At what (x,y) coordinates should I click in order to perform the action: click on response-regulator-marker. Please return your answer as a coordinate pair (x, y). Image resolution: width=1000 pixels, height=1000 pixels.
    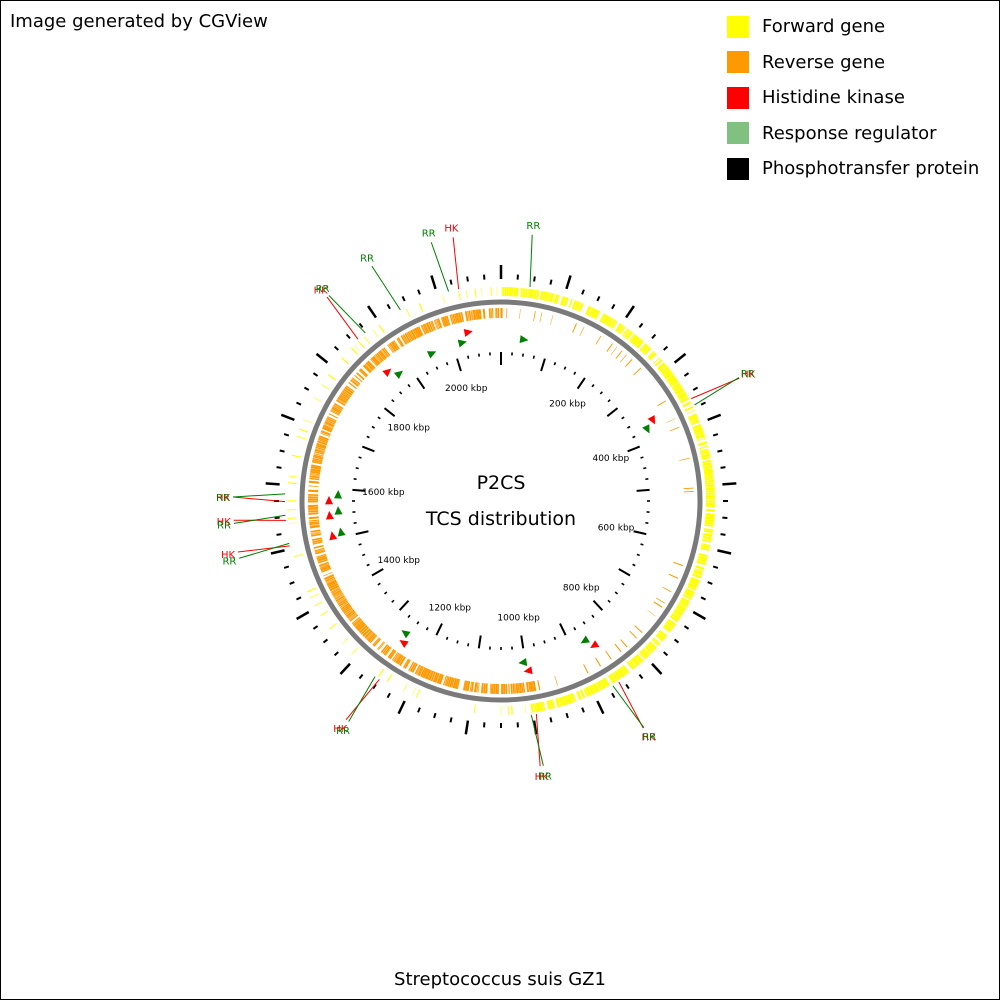
    Looking at the image, I should click on (406, 634).